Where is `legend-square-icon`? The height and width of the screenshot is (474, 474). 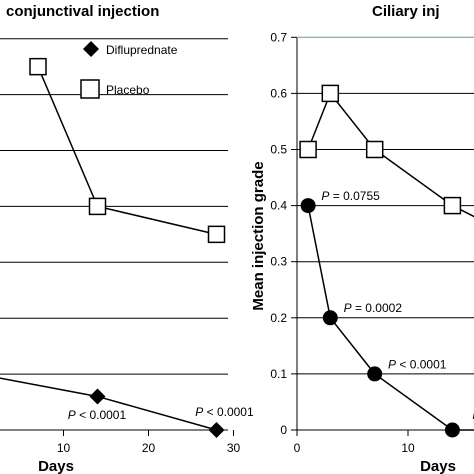 legend-square-icon is located at coordinates (90, 89).